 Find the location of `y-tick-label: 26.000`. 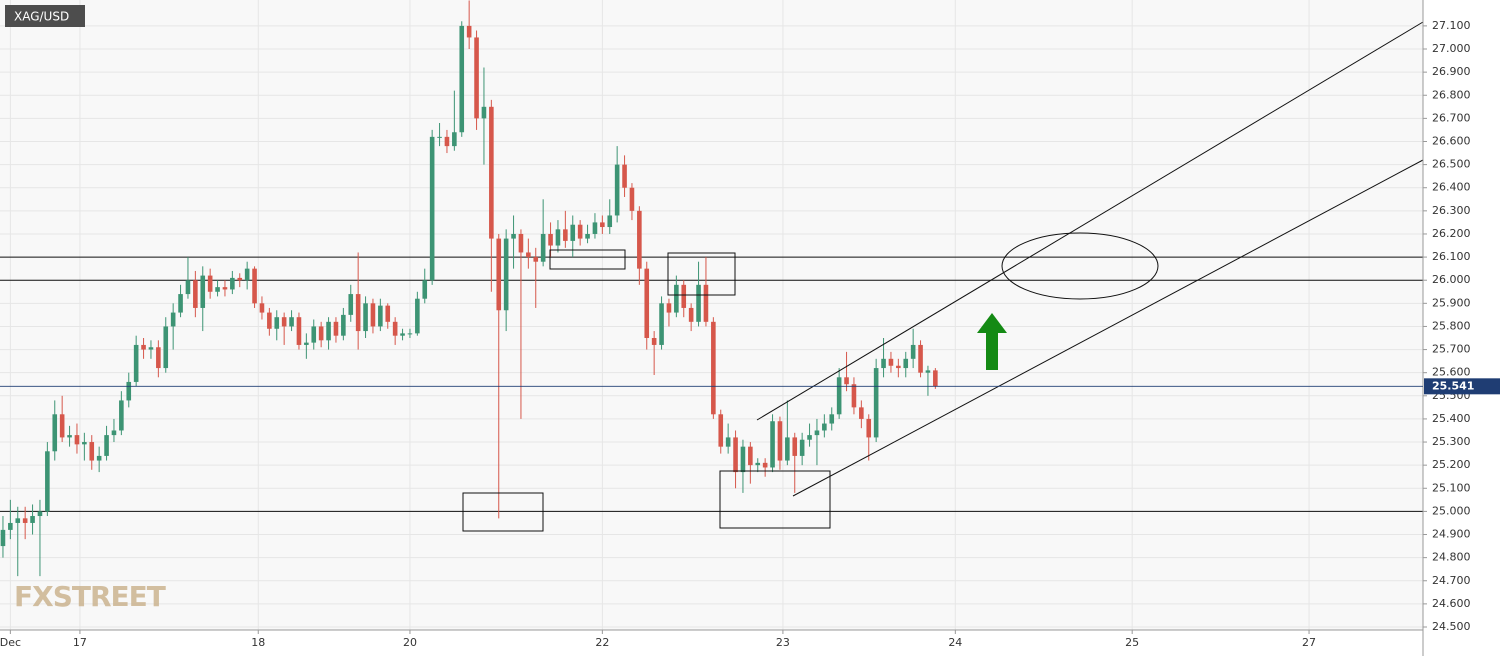

y-tick-label: 26.000 is located at coordinates (1451, 279).